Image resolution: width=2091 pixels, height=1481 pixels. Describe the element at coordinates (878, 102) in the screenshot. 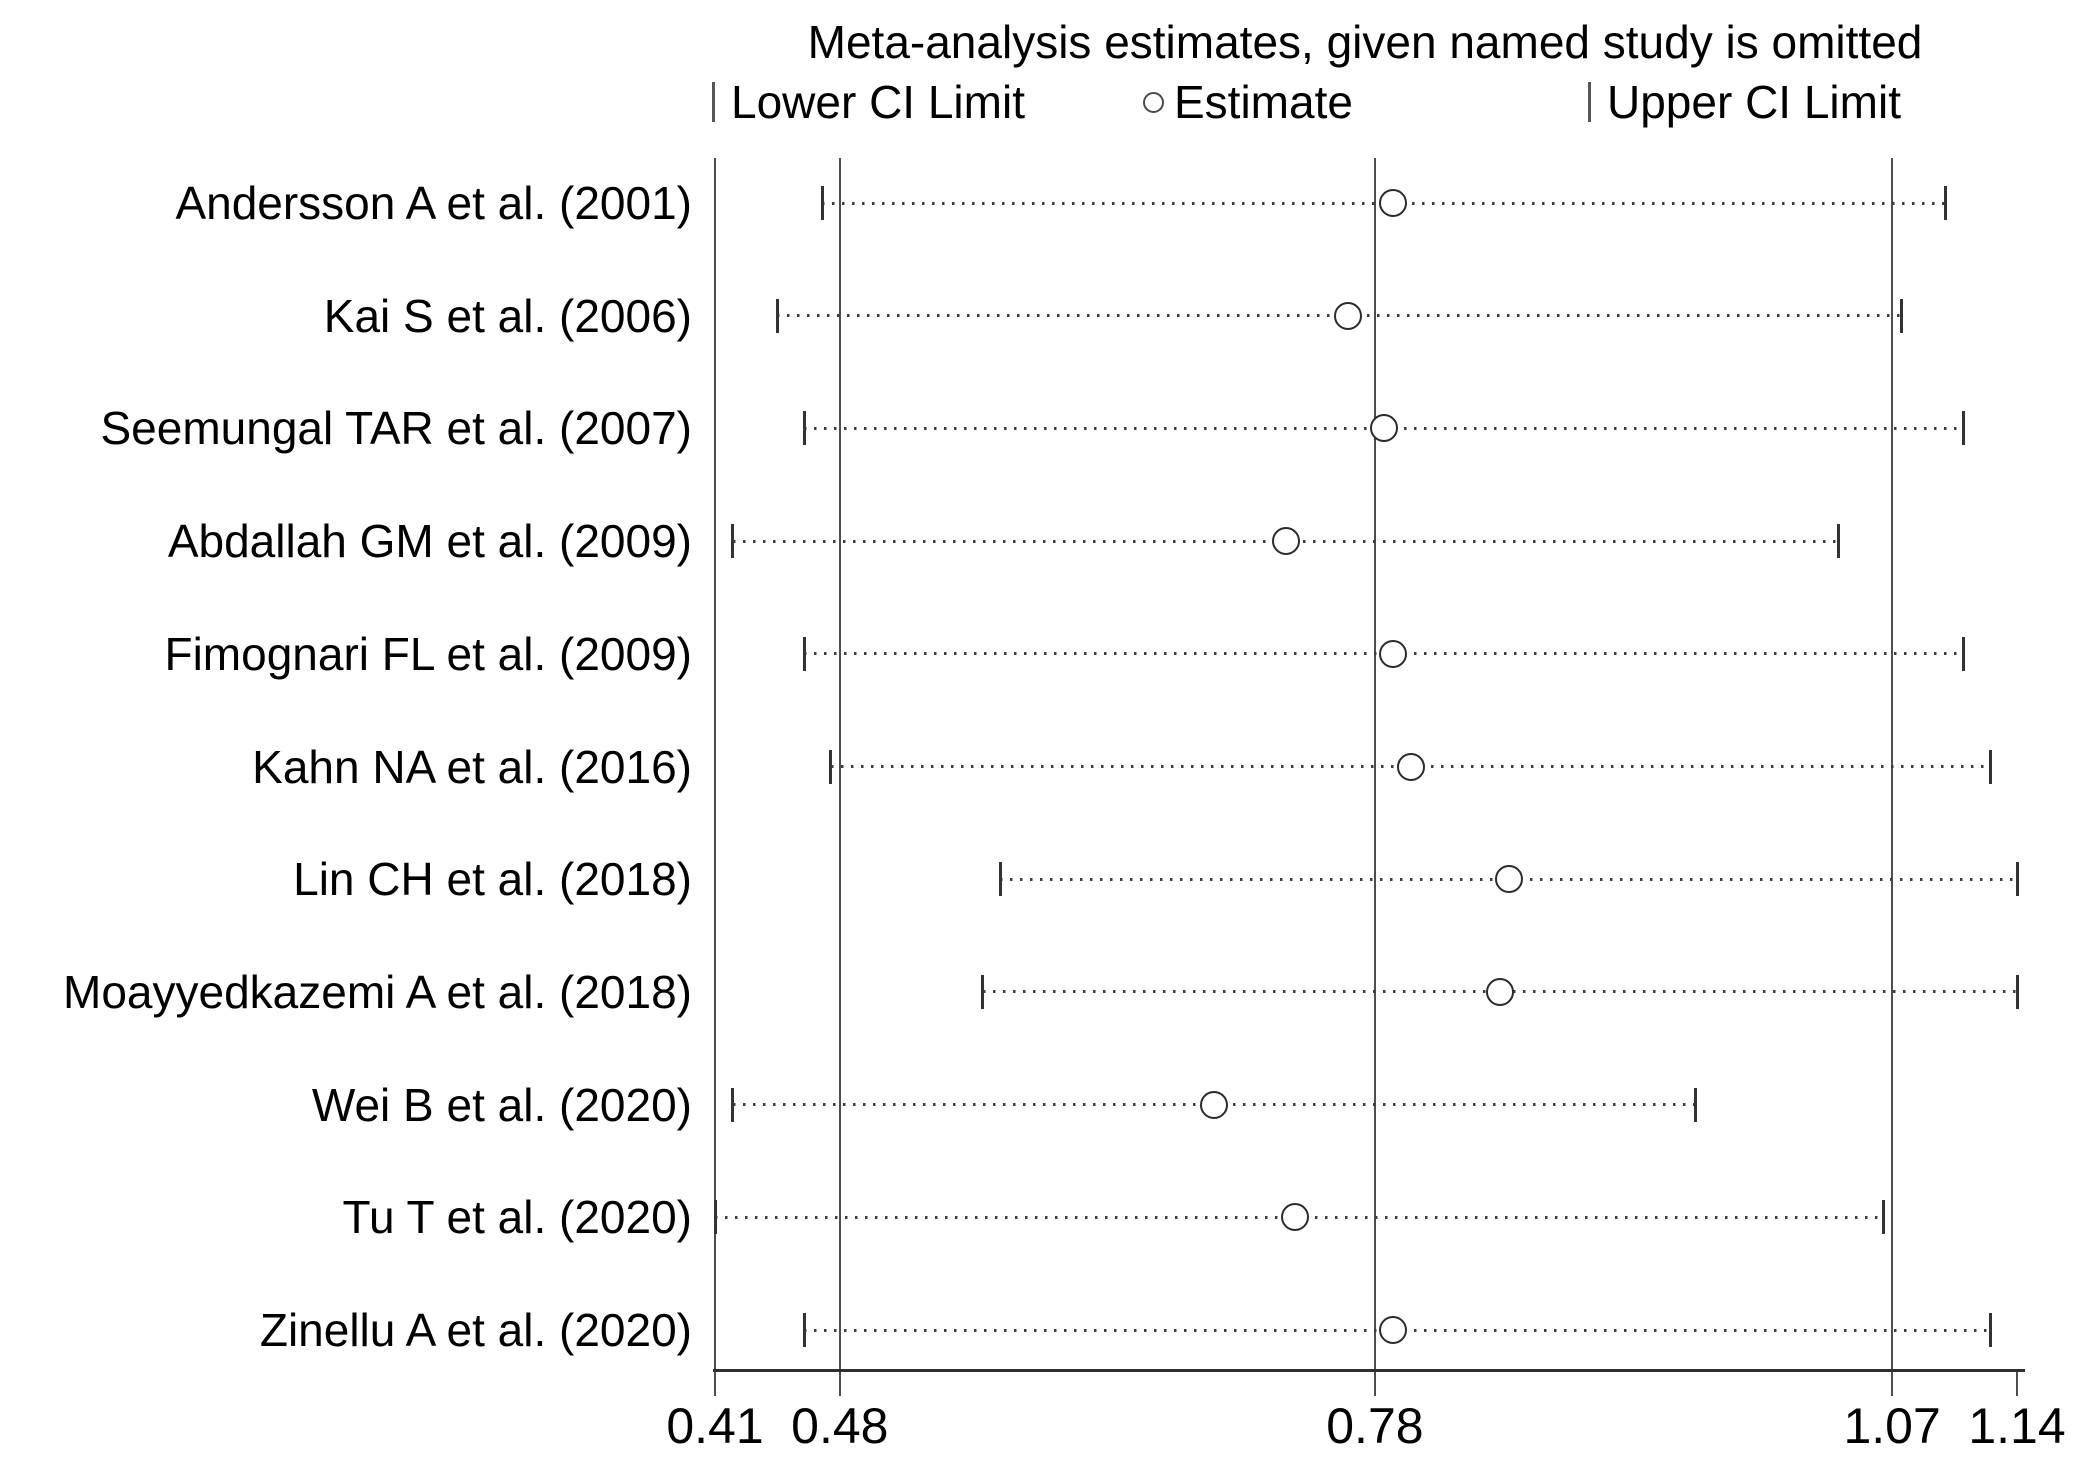

I see `legend-lower-label: Lower CI Limit` at that location.